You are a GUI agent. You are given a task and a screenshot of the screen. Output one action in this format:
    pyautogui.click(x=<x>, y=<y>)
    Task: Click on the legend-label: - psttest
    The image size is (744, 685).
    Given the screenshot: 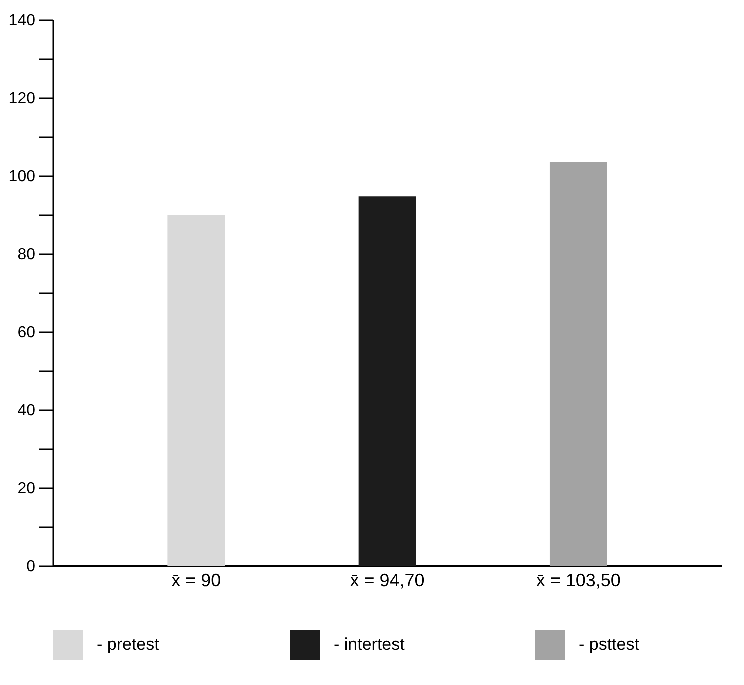 What is the action you would take?
    pyautogui.click(x=609, y=644)
    